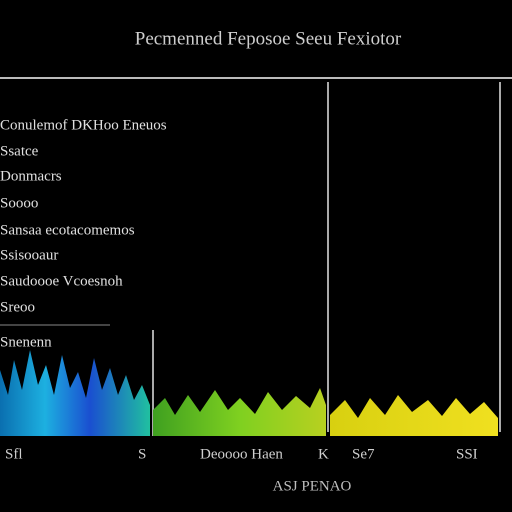  I want to click on list-item: Sansaa ecotacomemos, so click(67, 230).